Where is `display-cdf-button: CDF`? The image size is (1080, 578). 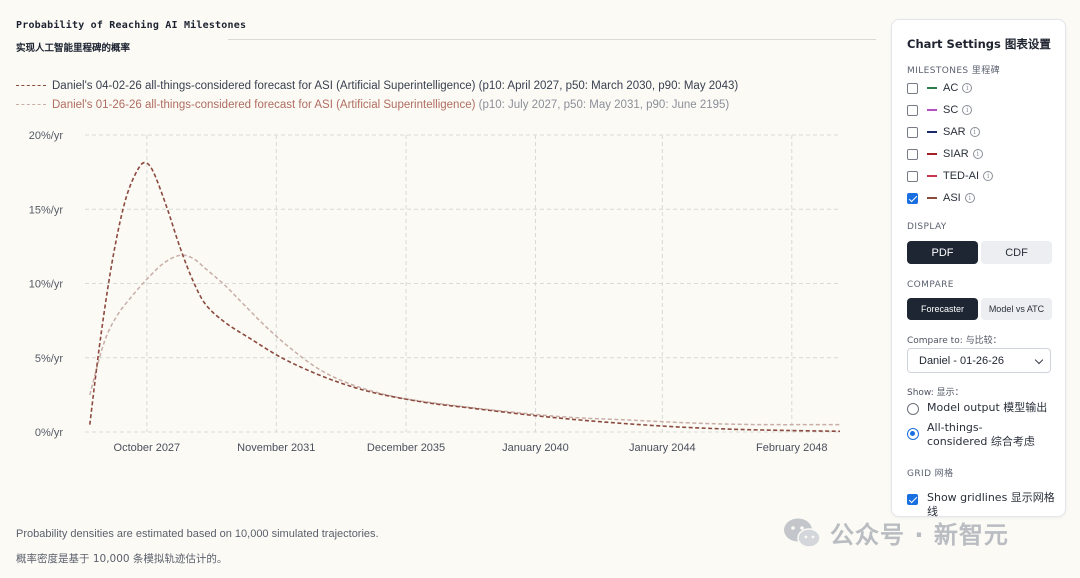
display-cdf-button: CDF is located at coordinates (1016, 252).